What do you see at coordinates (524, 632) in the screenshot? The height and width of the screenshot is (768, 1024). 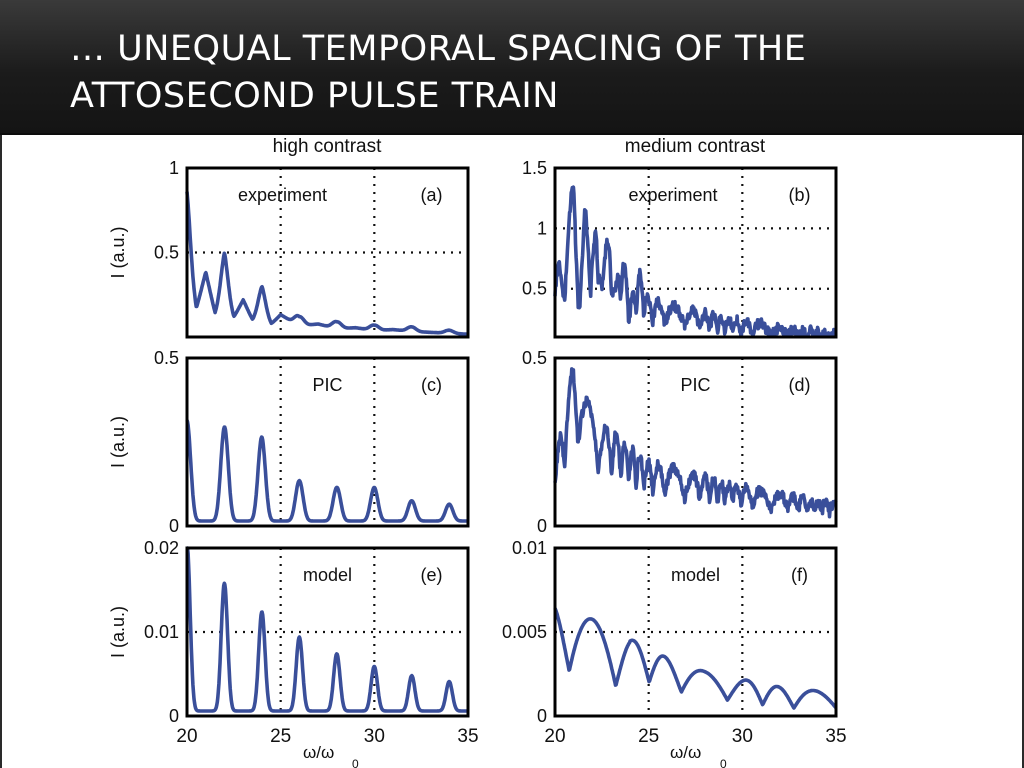 I see `y-tick-label: 0.005` at bounding box center [524, 632].